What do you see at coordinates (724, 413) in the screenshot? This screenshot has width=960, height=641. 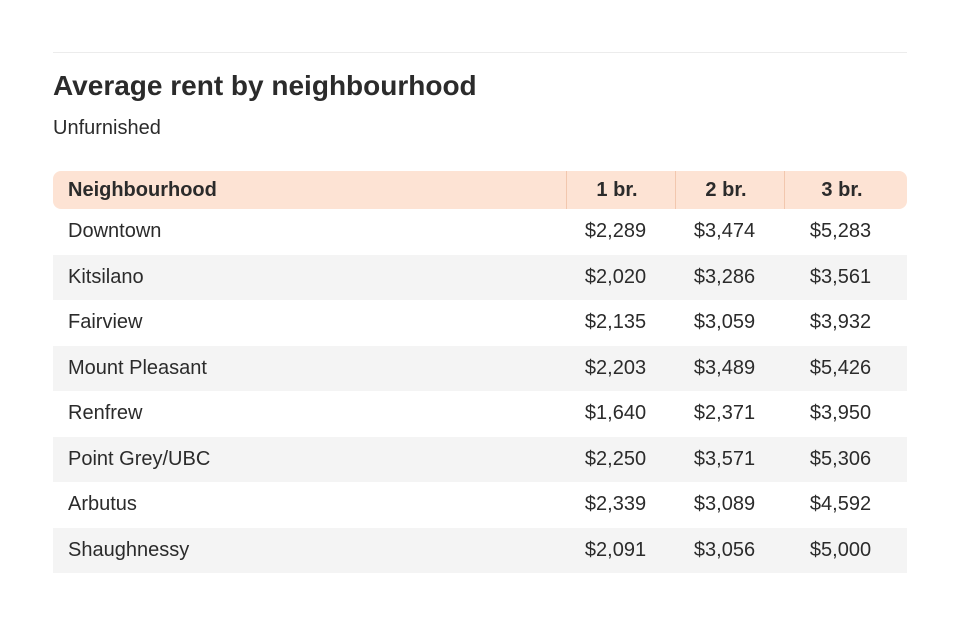 I see `rent-value: $2,371` at bounding box center [724, 413].